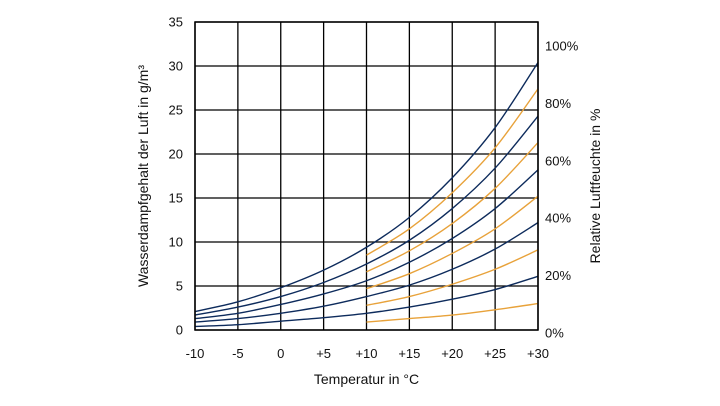 This screenshot has width=720, height=406. What do you see at coordinates (562, 46) in the screenshot?
I see `y2-tick-label: 100%` at bounding box center [562, 46].